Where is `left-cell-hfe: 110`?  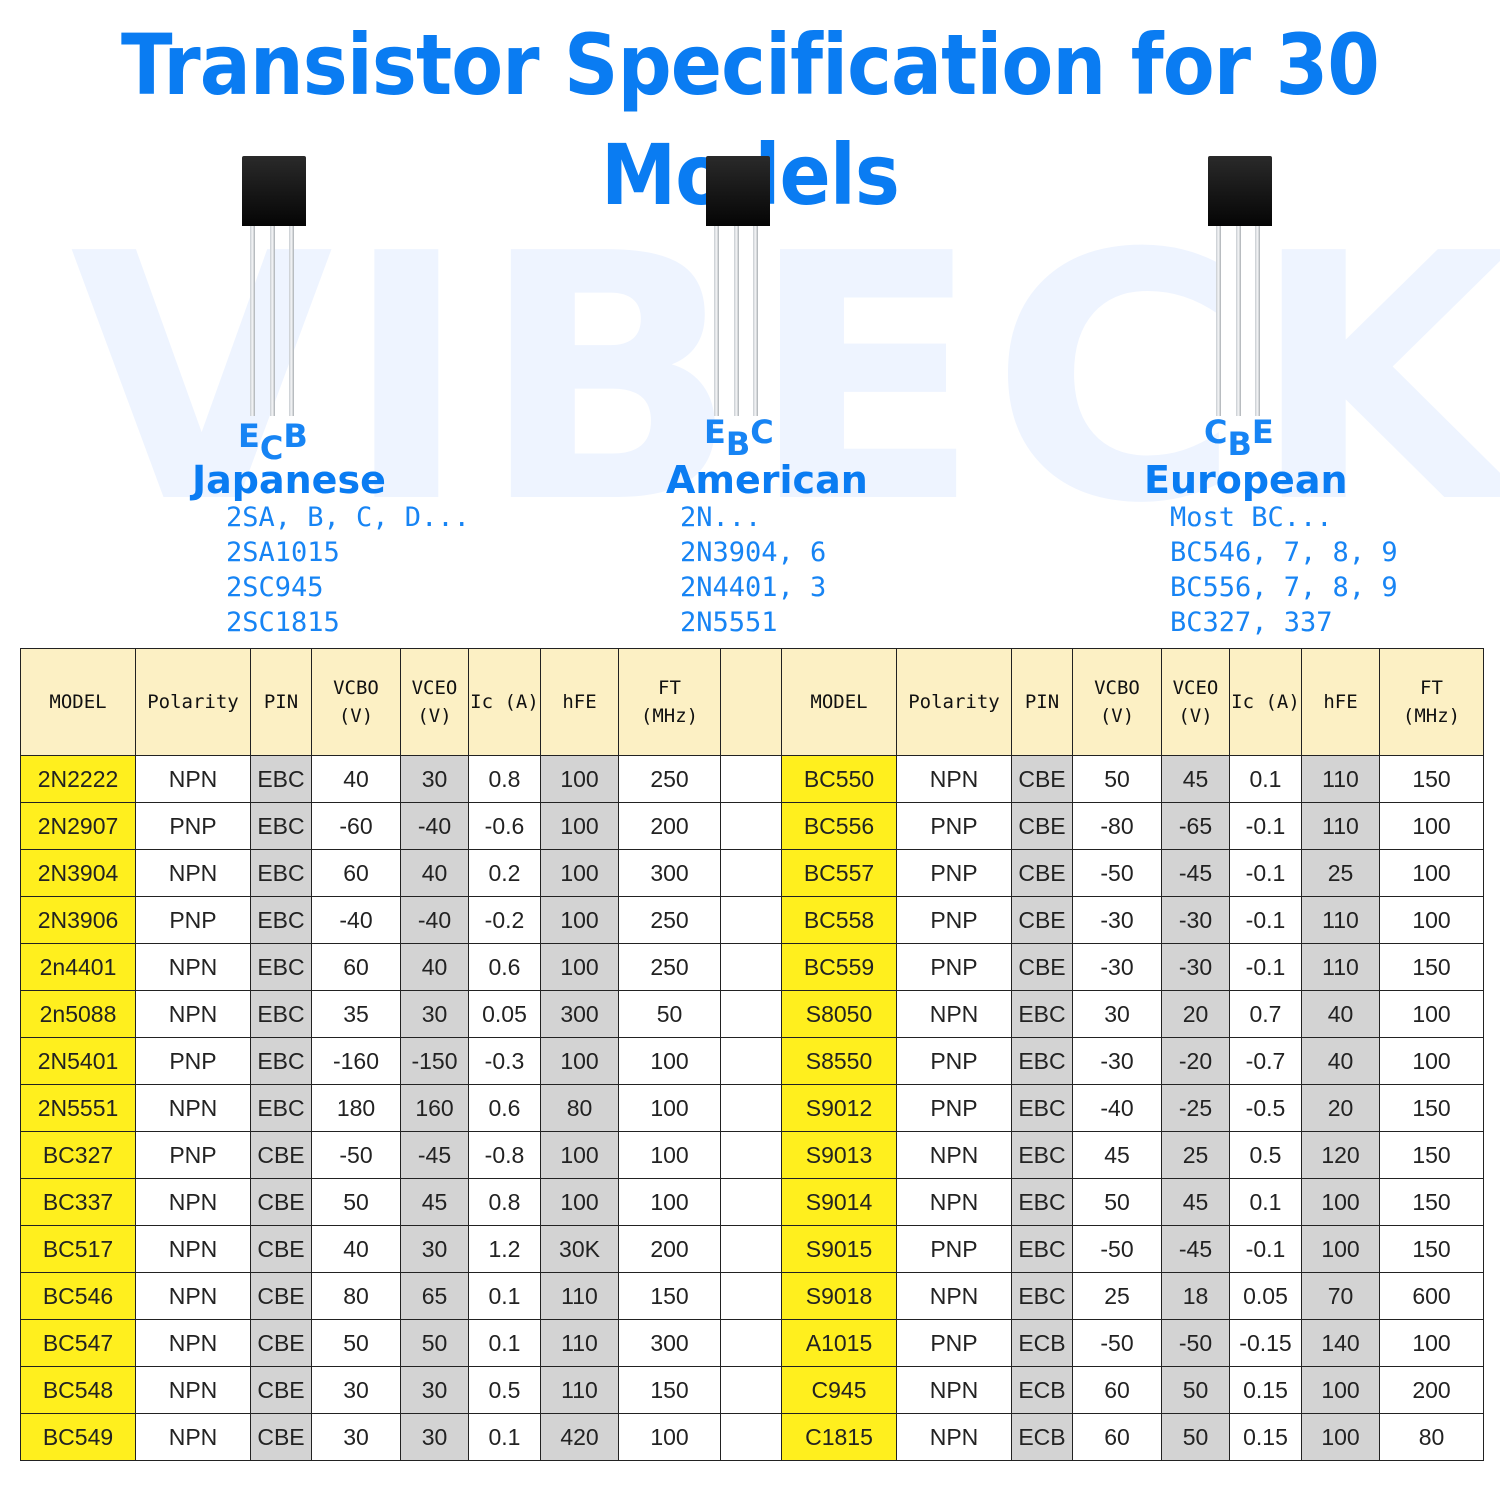
left-cell-hfe: 110 is located at coordinates (579, 1296).